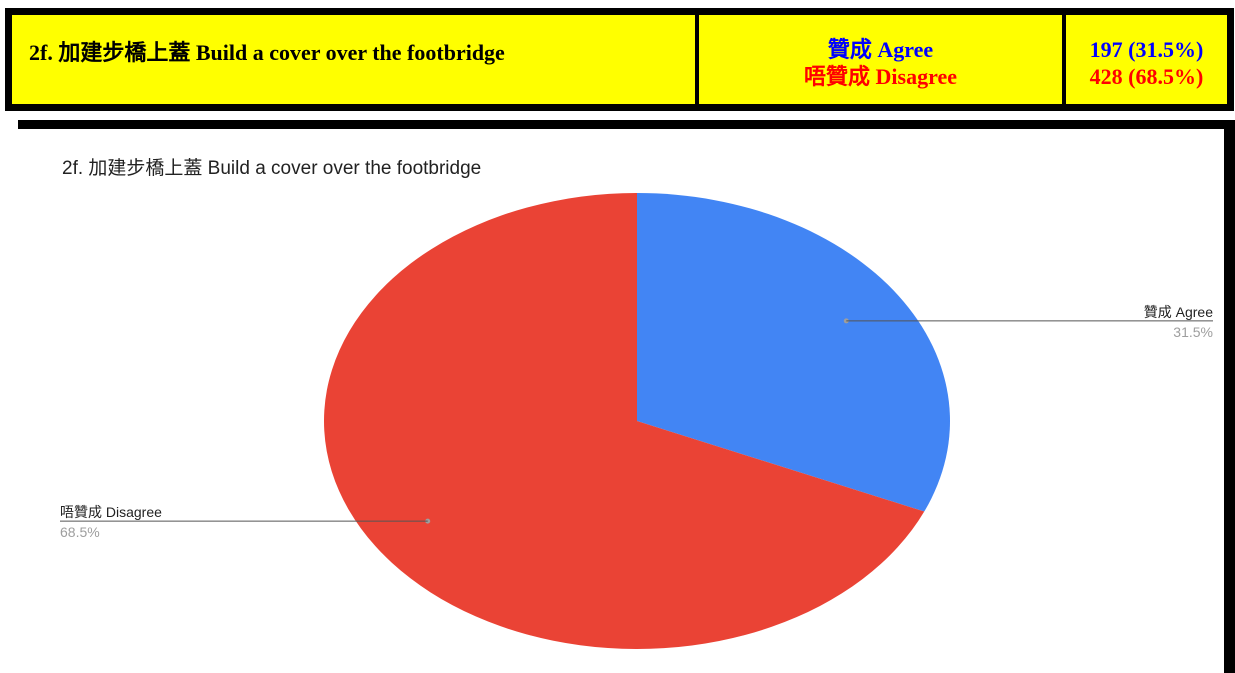 This screenshot has width=1235, height=673. Describe the element at coordinates (1193, 332) in the screenshot. I see `slice-percent-label: 31.5%` at that location.